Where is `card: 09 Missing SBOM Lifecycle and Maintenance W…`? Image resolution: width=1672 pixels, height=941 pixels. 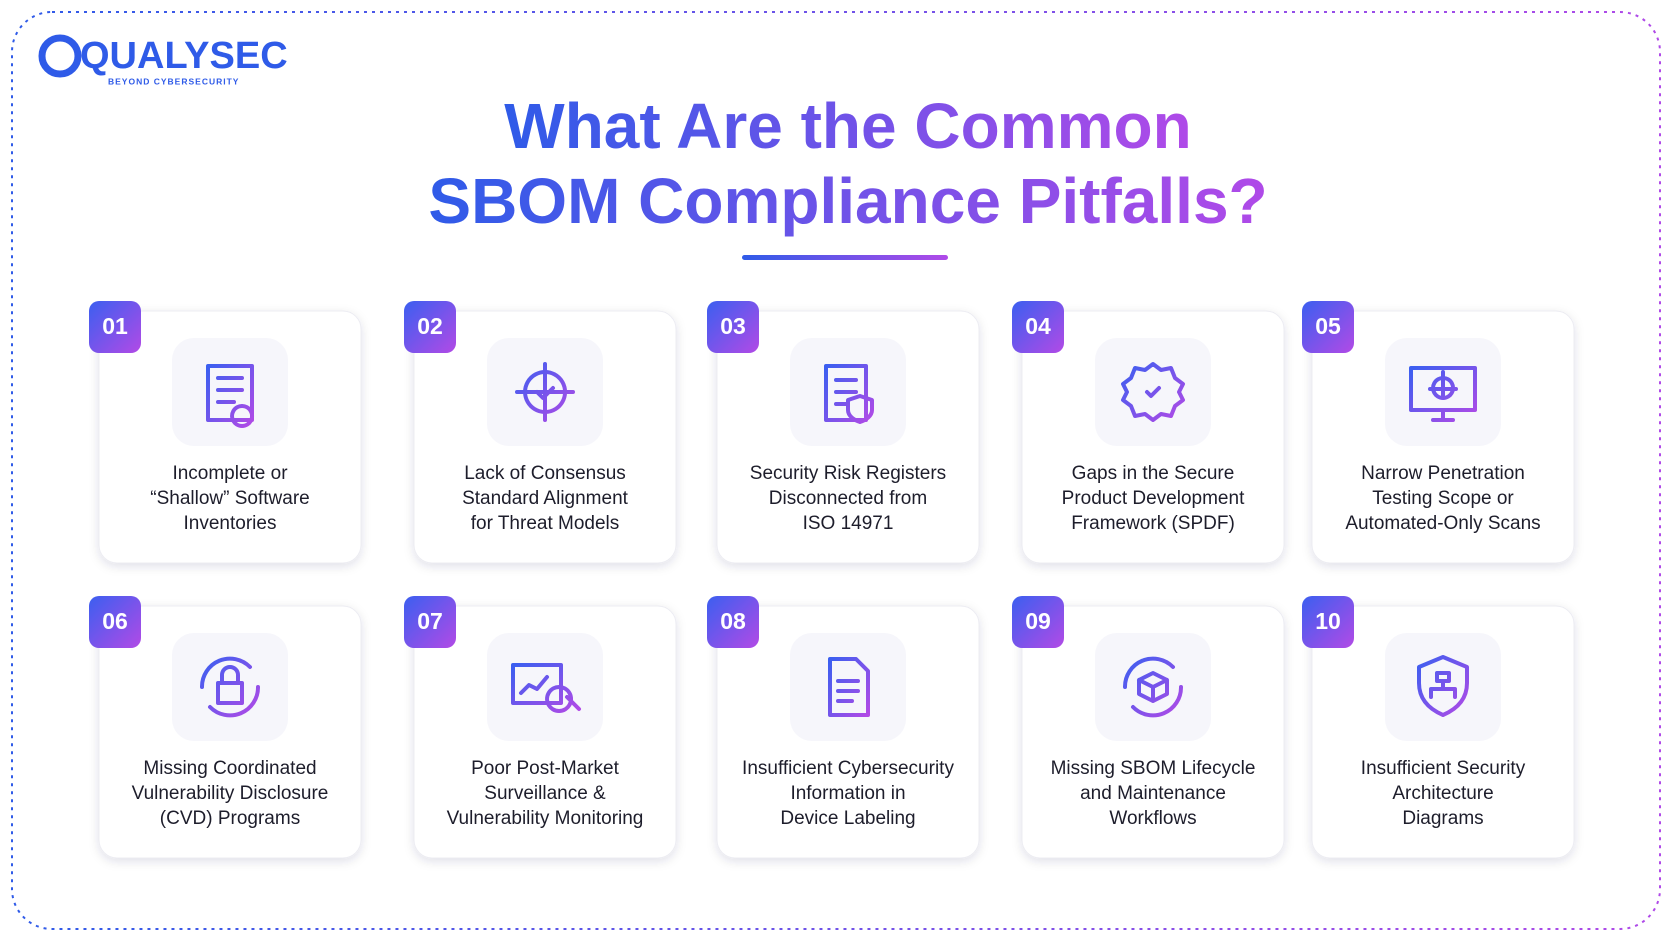 card: 09 Missing SBOM Lifecycle and Maintenance W… is located at coordinates (1148, 727).